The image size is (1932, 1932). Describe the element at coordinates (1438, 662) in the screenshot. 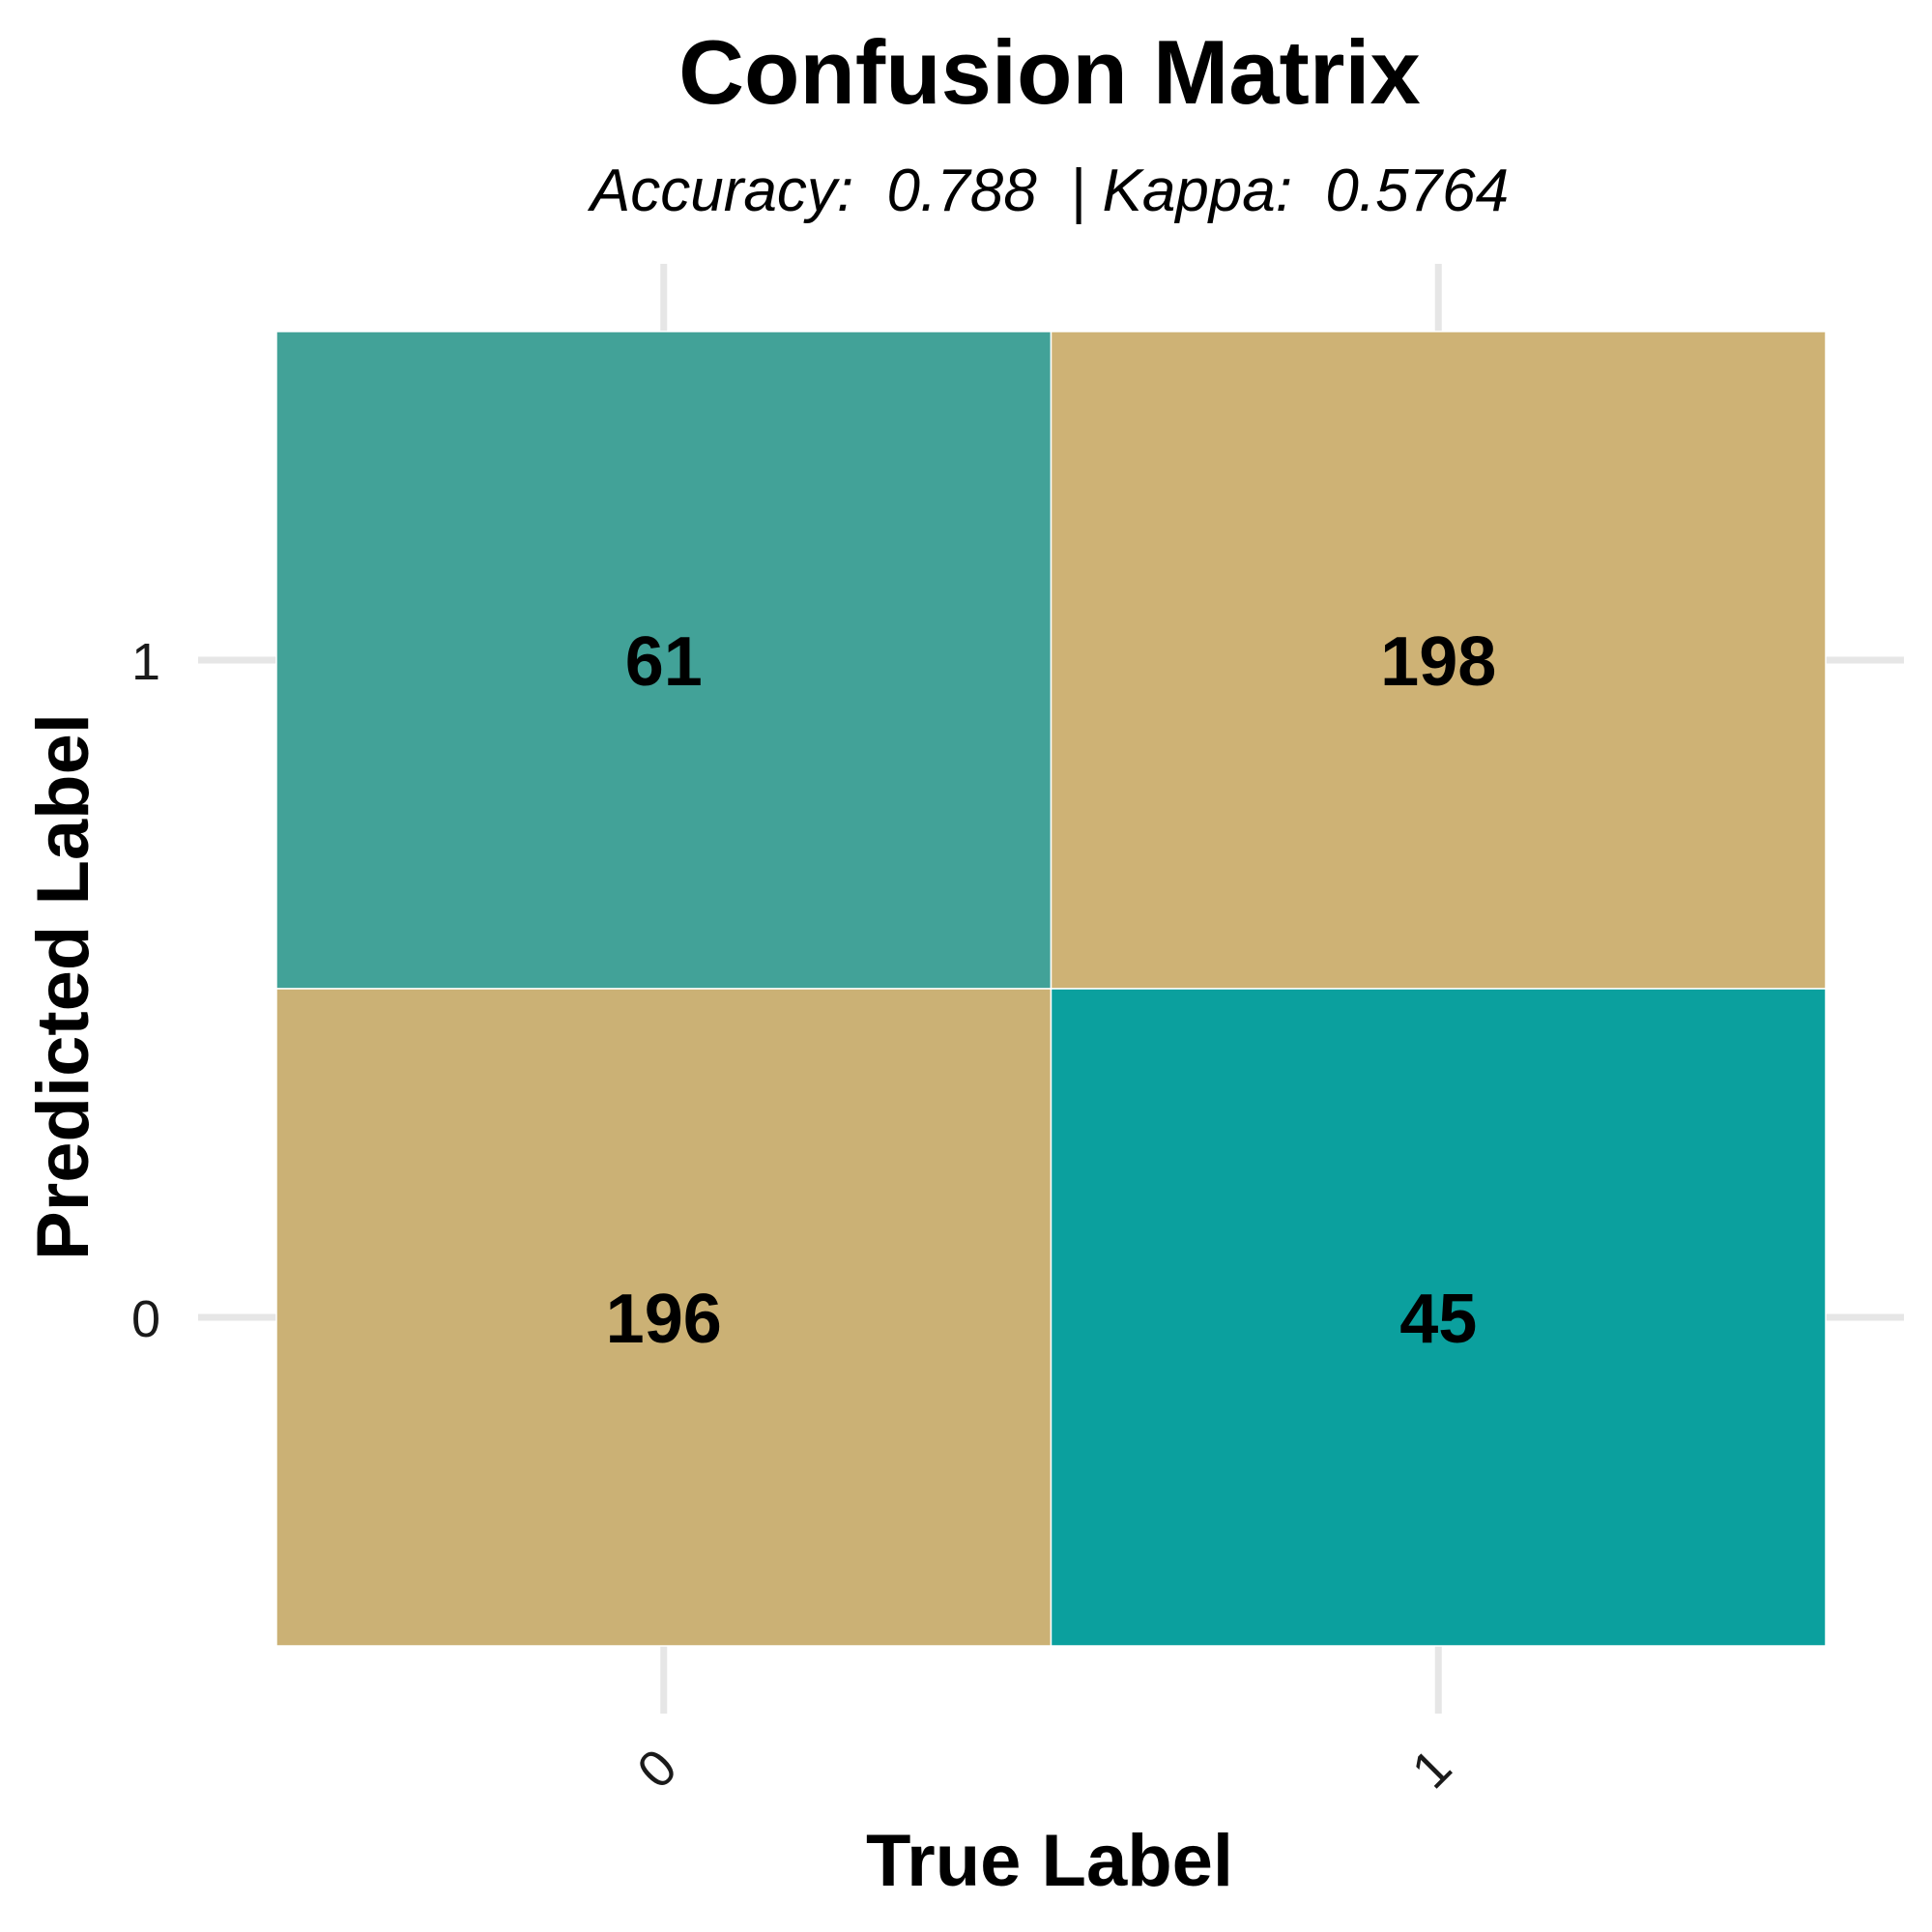

I see `cell-value-true-1-predicted-1: 198` at that location.